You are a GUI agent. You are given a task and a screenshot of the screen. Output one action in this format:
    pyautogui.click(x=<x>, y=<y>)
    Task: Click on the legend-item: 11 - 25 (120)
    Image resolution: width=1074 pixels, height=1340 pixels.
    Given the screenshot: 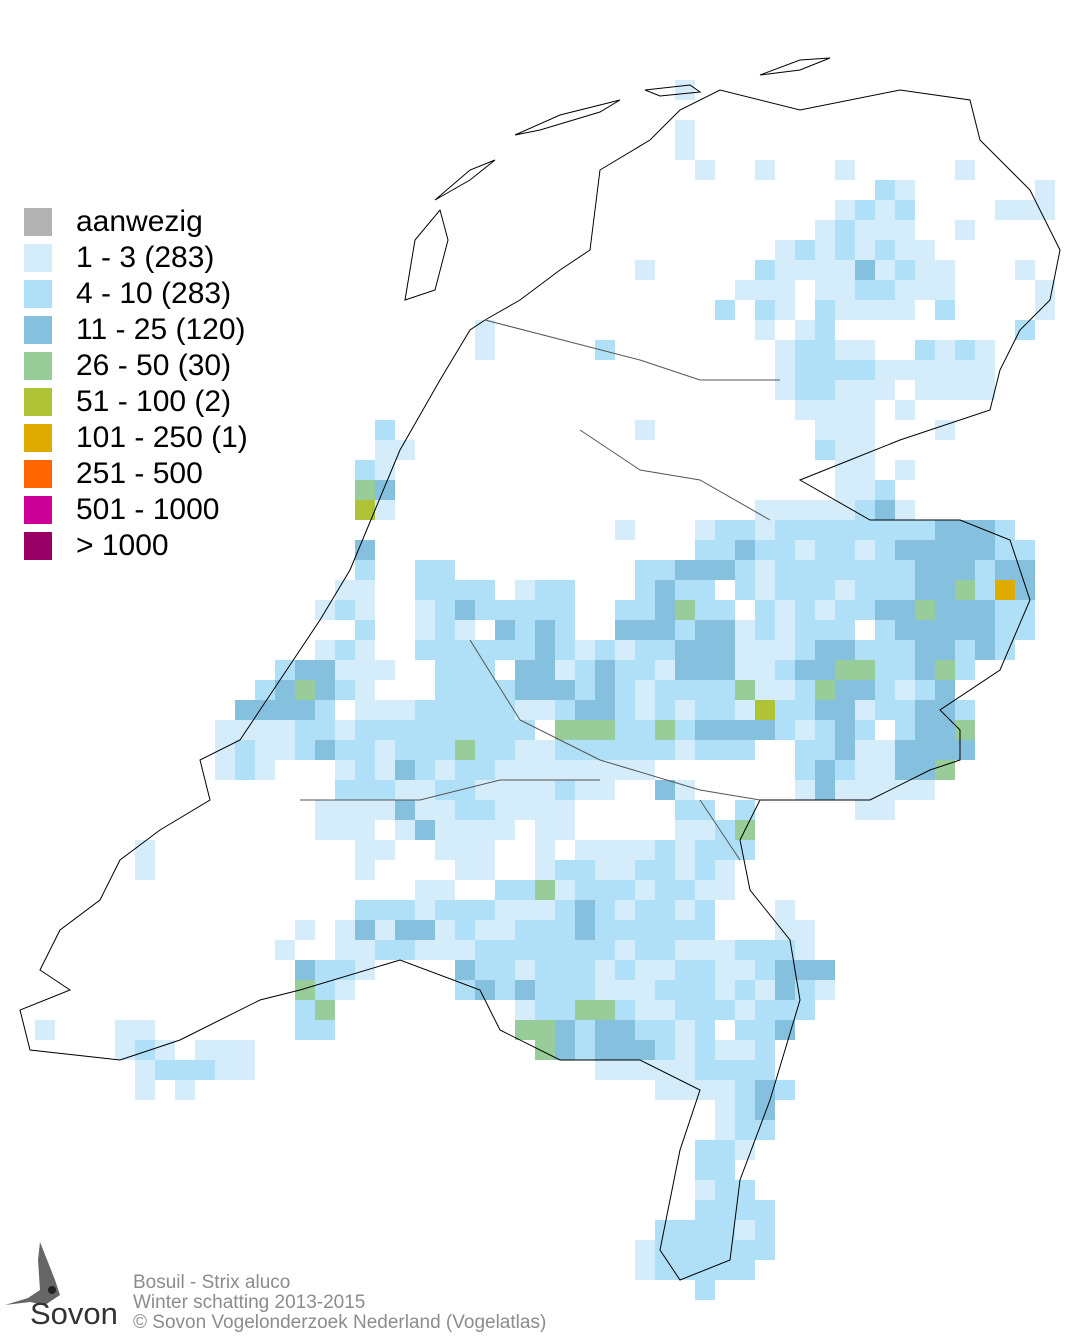 What is the action you would take?
    pyautogui.click(x=136, y=330)
    